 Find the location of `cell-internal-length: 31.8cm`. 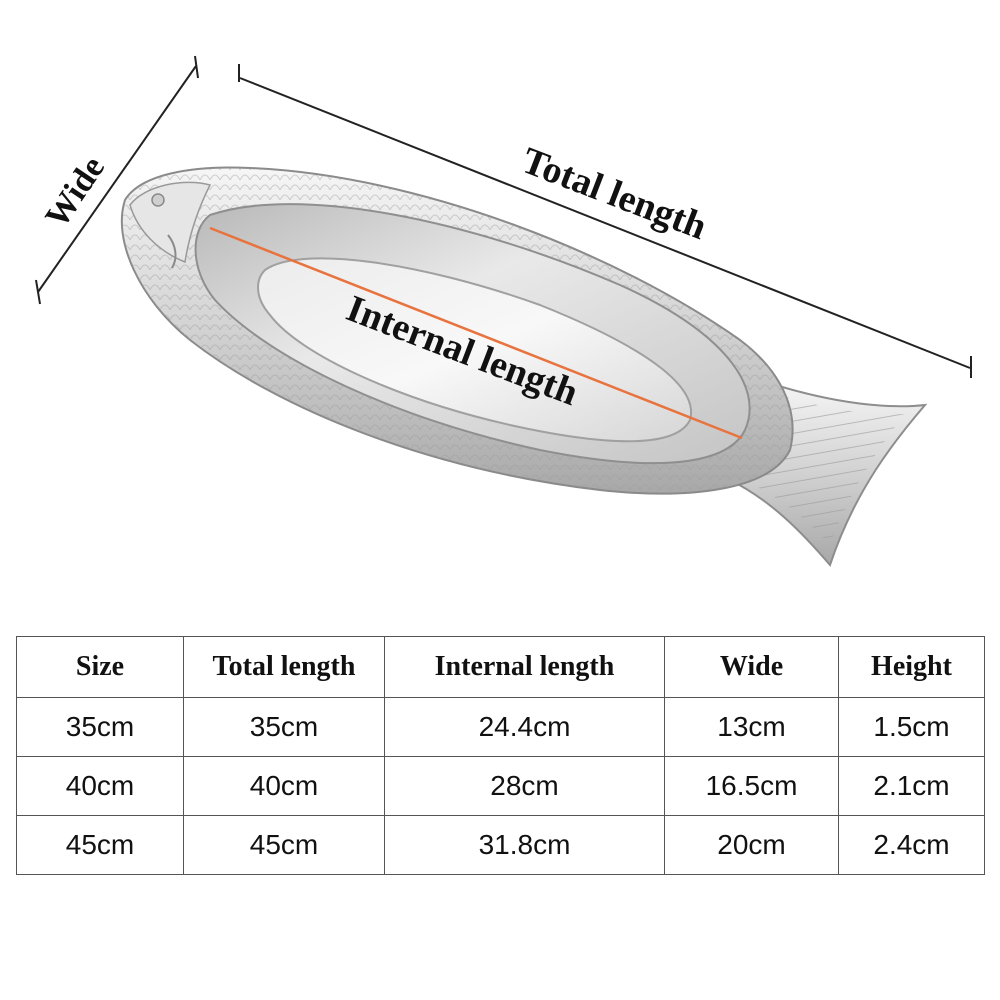

cell-internal-length: 31.8cm is located at coordinates (524, 845).